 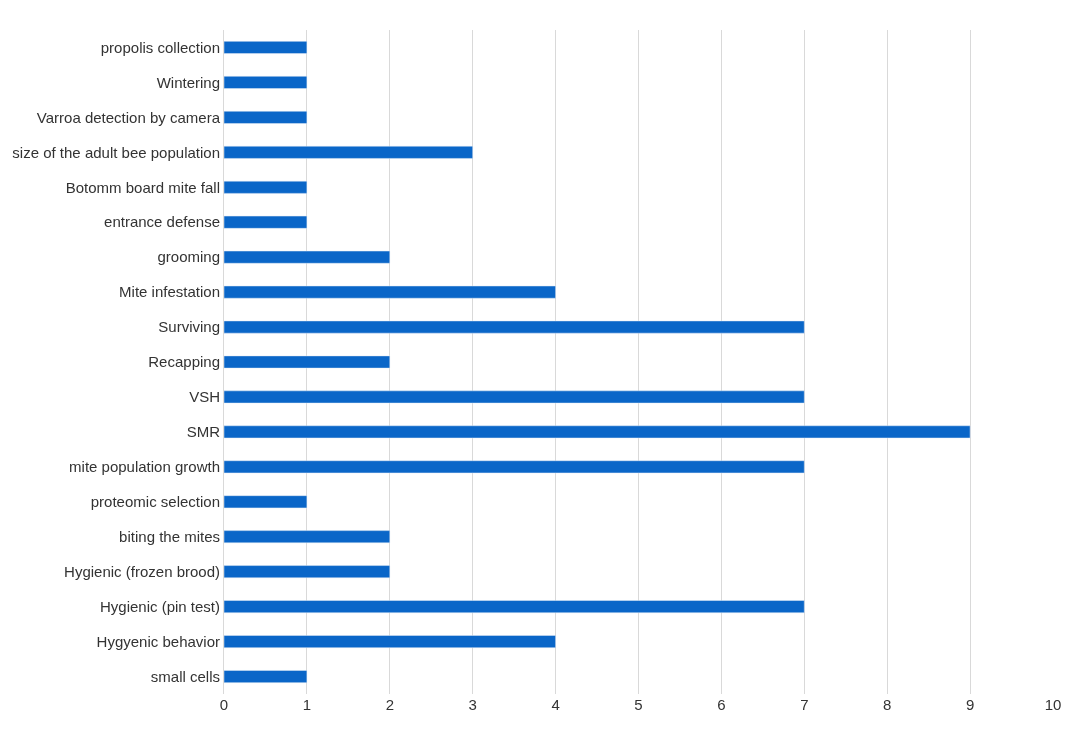 I want to click on y-tick-label: small cells, so click(x=185, y=676).